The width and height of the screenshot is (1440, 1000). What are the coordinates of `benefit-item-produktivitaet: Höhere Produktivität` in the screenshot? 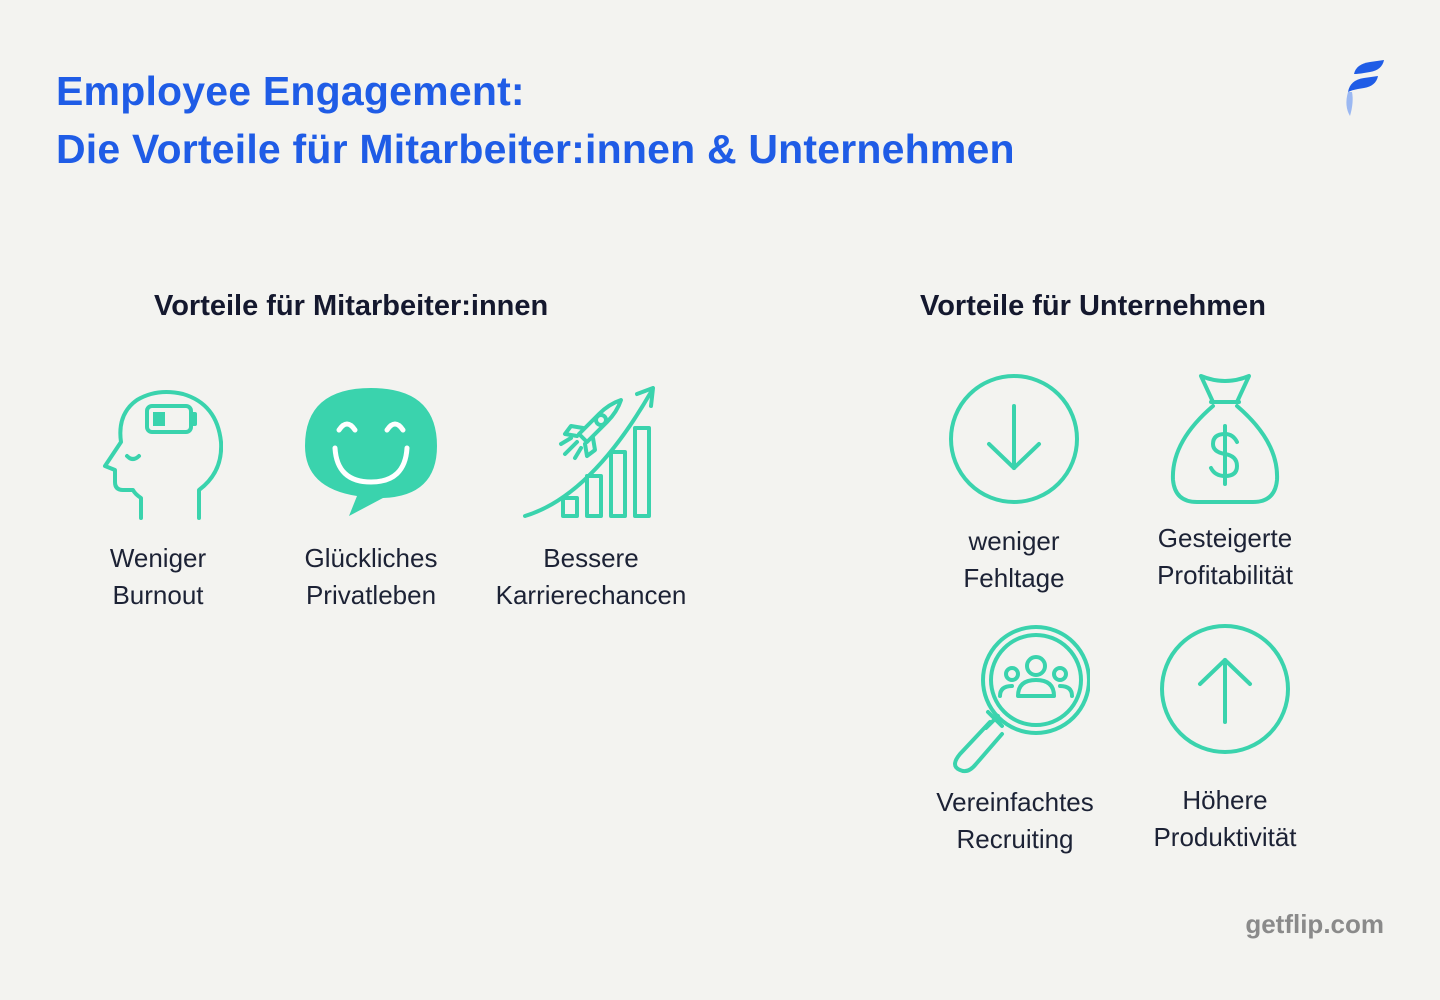 It's located at (1225, 739).